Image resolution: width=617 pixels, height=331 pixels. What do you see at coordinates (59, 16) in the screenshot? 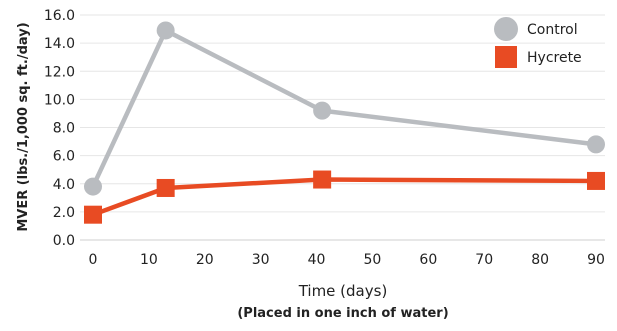
I see `y-tick-label: 16.0` at bounding box center [59, 16].